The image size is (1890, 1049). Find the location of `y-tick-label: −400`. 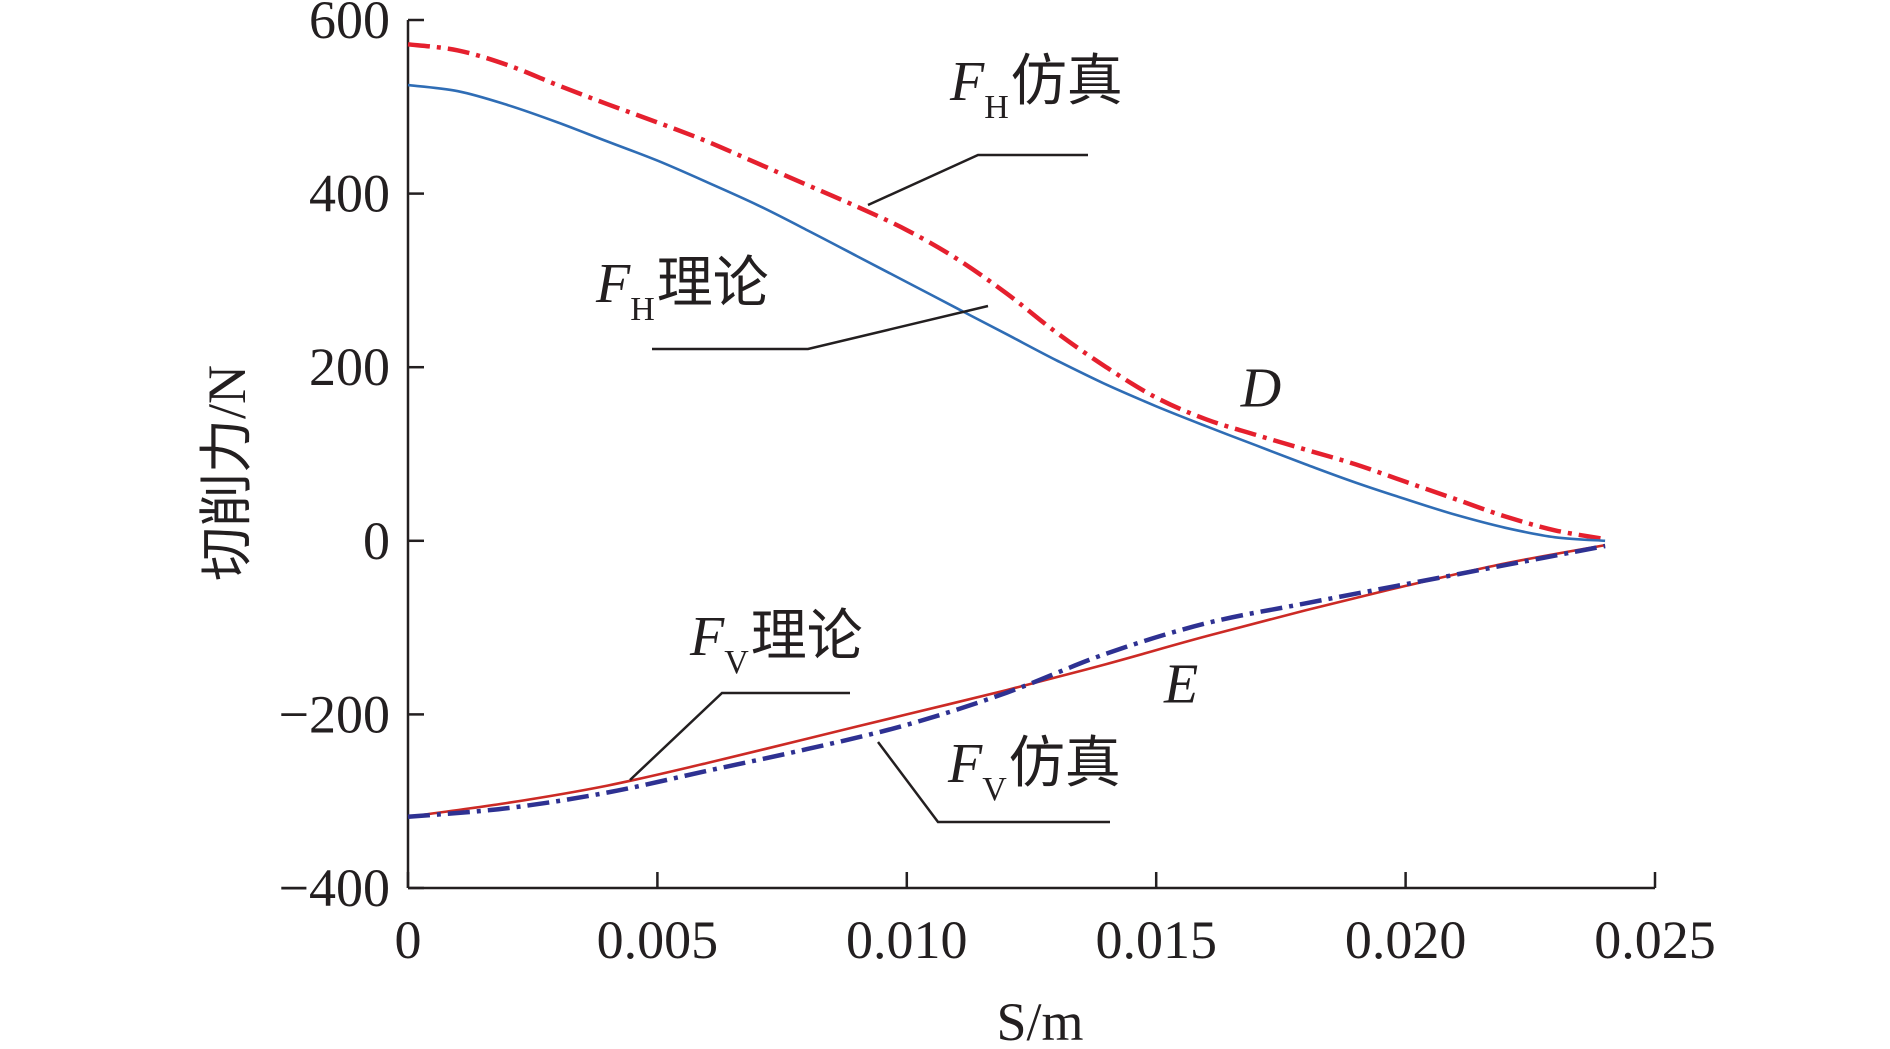

y-tick-label: −400 is located at coordinates (334, 888).